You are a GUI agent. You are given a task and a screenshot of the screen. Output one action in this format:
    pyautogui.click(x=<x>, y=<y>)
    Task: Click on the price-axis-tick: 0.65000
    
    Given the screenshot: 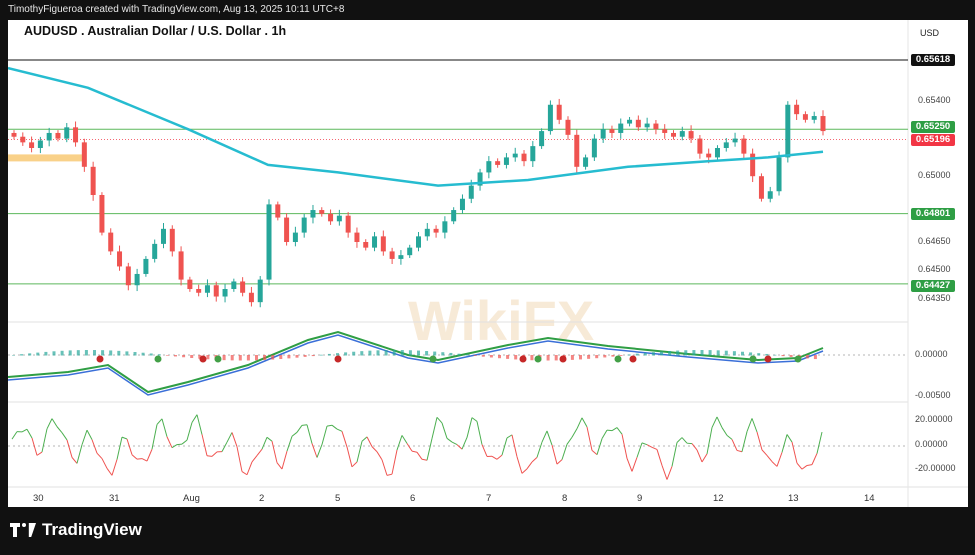 What is the action you would take?
    pyautogui.click(x=934, y=175)
    